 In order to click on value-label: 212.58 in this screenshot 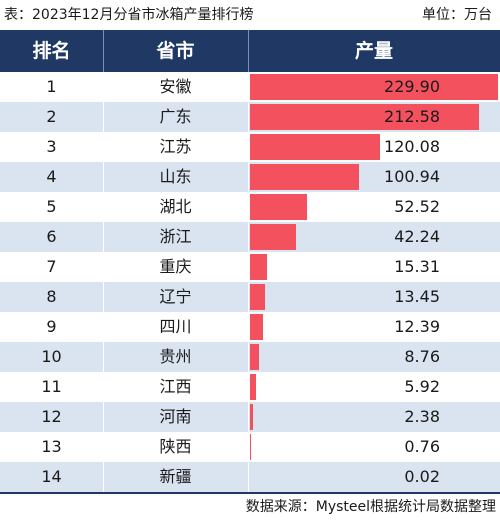, I will do `click(412, 116)`.